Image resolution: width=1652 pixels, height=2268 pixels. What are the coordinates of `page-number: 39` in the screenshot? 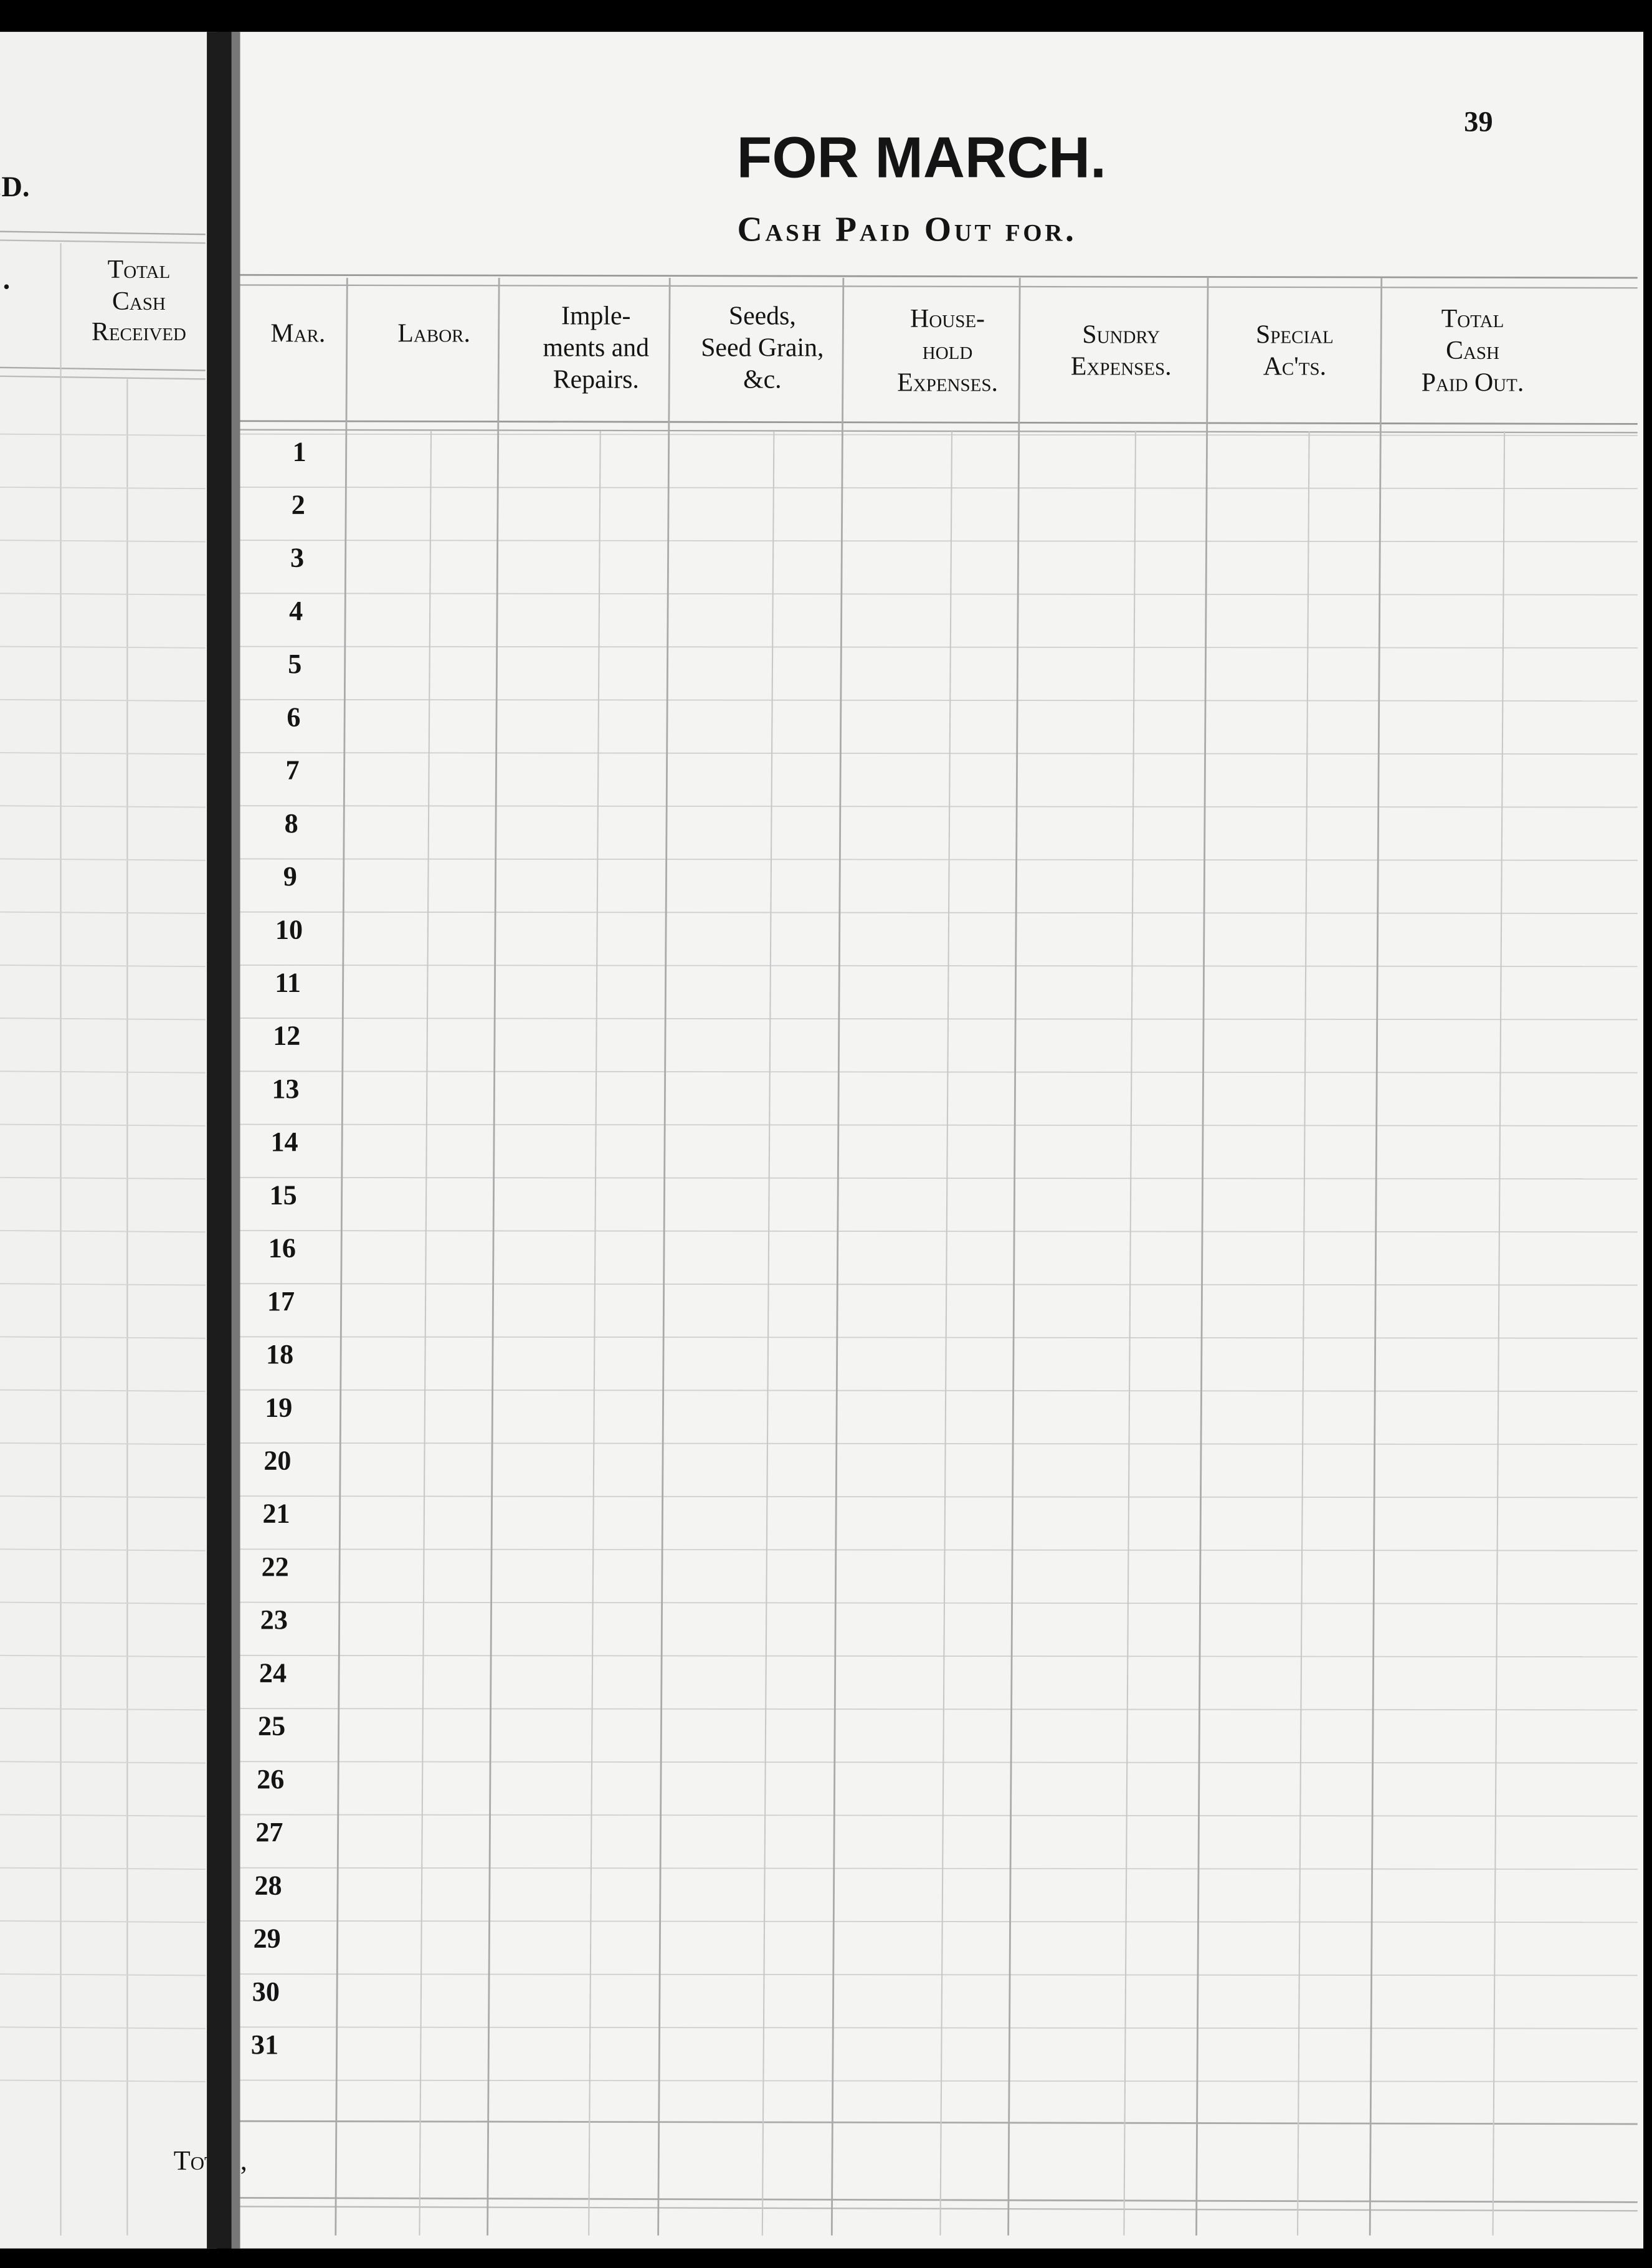 It's located at (1479, 122).